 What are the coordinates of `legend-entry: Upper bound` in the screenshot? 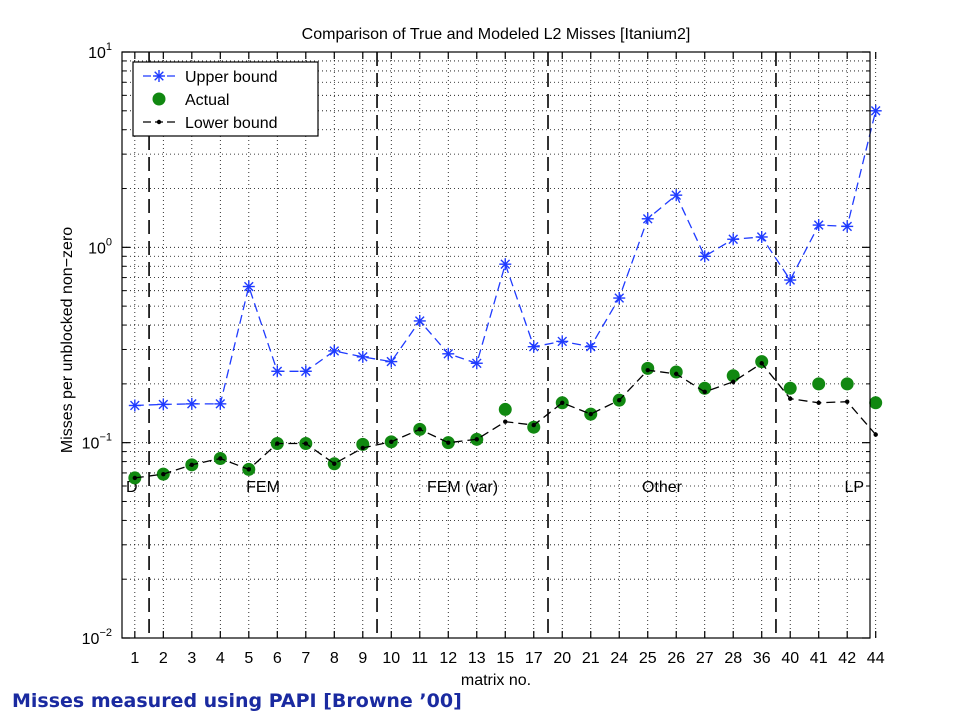 It's located at (210, 77).